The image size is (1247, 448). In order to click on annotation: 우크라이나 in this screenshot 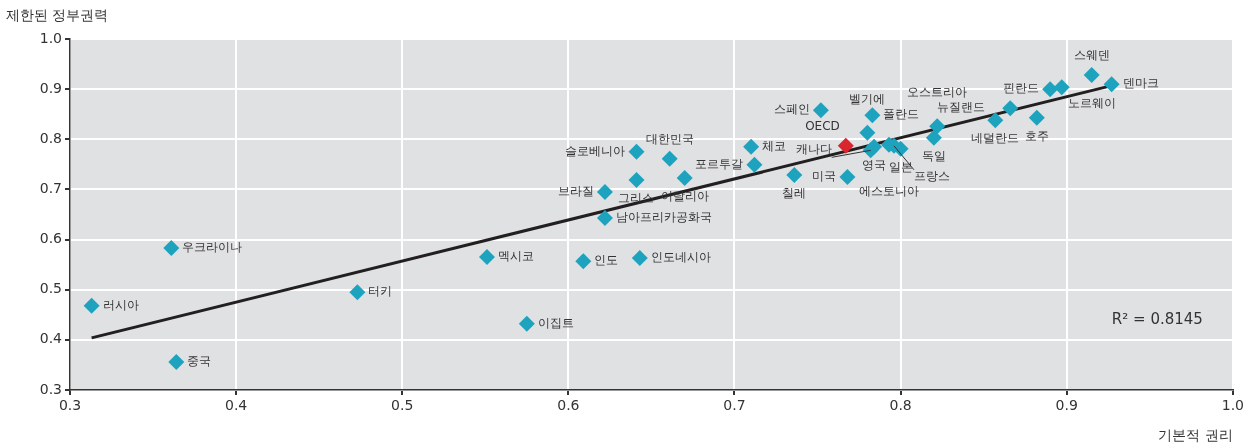, I will do `click(212, 247)`.